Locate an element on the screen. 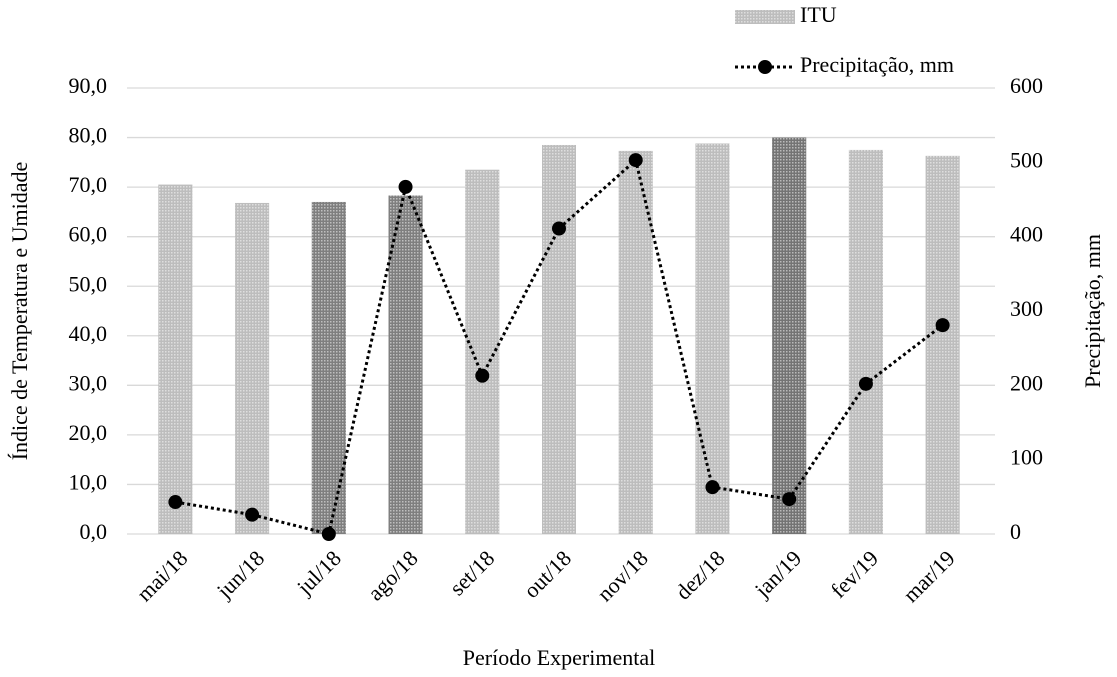 The height and width of the screenshot is (677, 1117). y-tick-label: 50,0 is located at coordinates (88, 283).